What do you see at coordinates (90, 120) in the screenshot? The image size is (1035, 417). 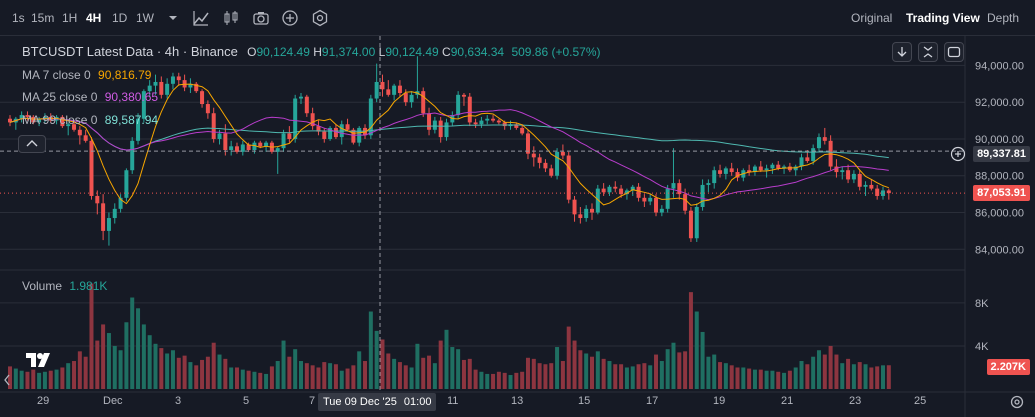 I see `legend-ma99: MA 99 close 0 89,587.94` at bounding box center [90, 120].